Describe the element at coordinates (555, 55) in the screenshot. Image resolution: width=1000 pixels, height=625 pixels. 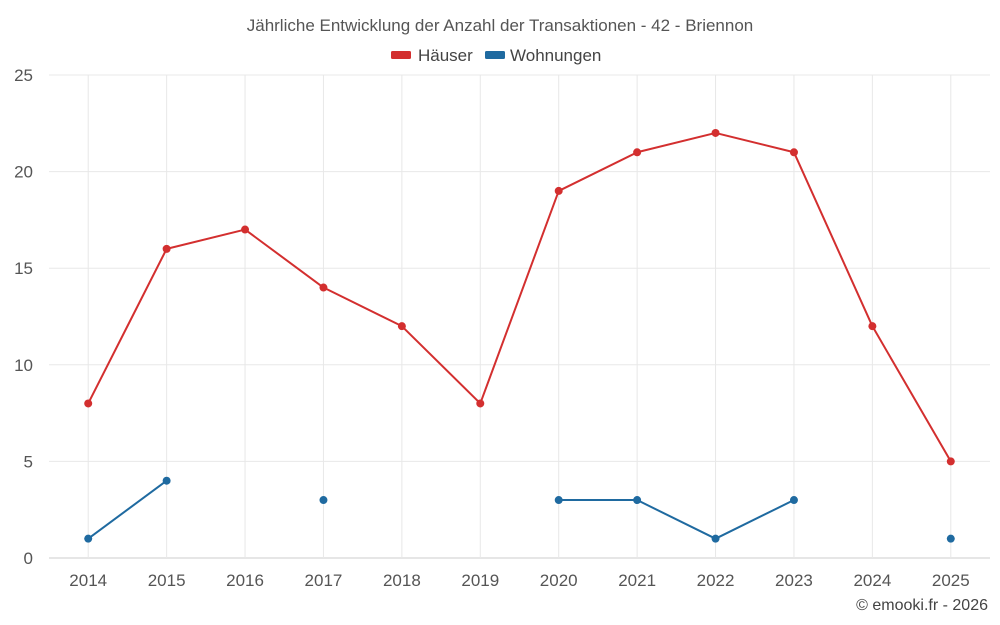
I see `legend-label: Wohnungen` at that location.